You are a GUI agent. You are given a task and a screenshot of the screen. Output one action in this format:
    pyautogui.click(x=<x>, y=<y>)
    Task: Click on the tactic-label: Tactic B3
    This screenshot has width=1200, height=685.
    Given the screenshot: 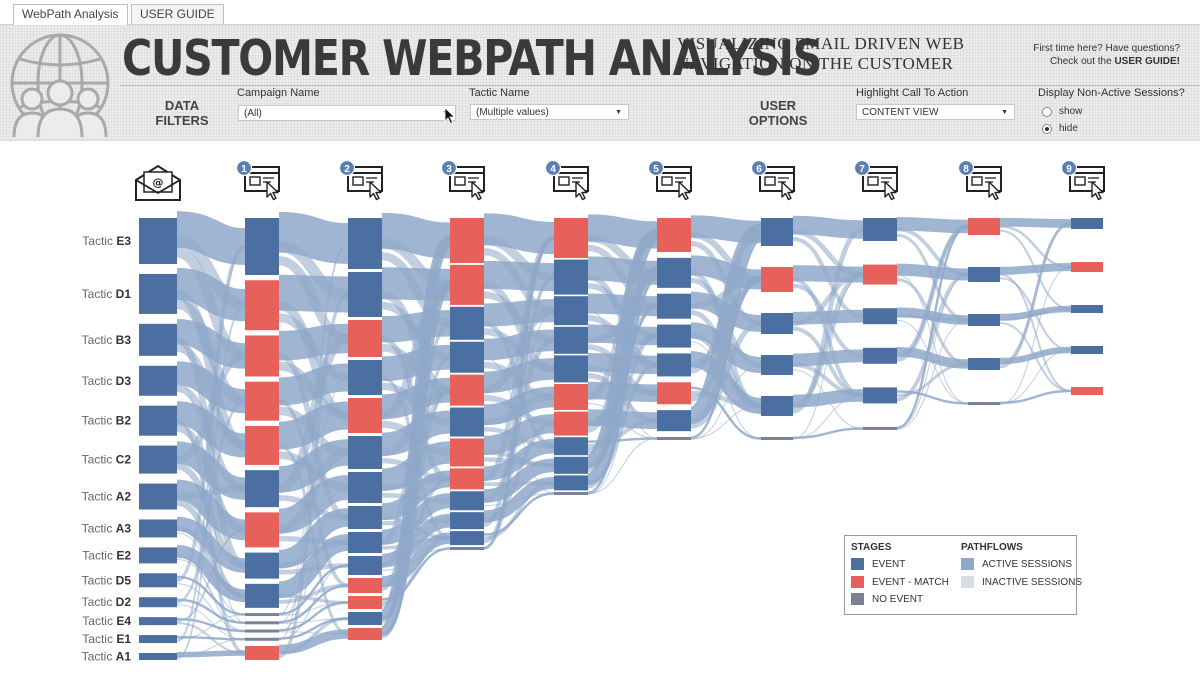 What is the action you would take?
    pyautogui.click(x=107, y=340)
    